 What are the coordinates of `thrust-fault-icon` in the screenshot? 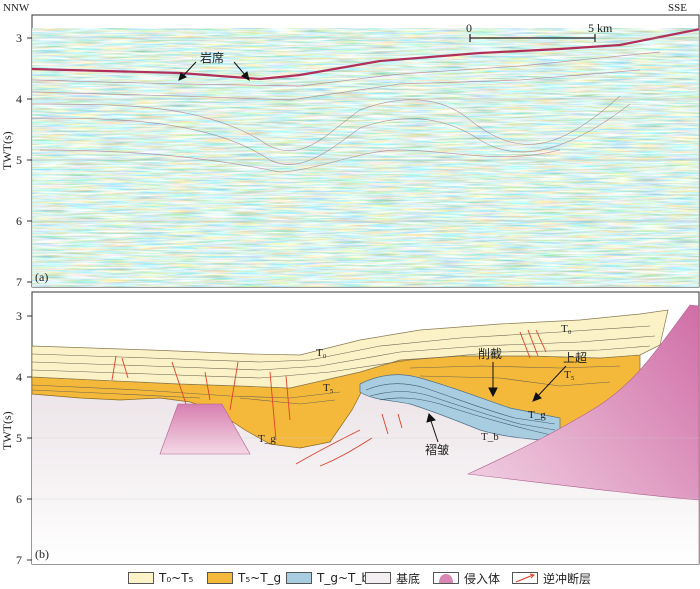 It's located at (525, 578).